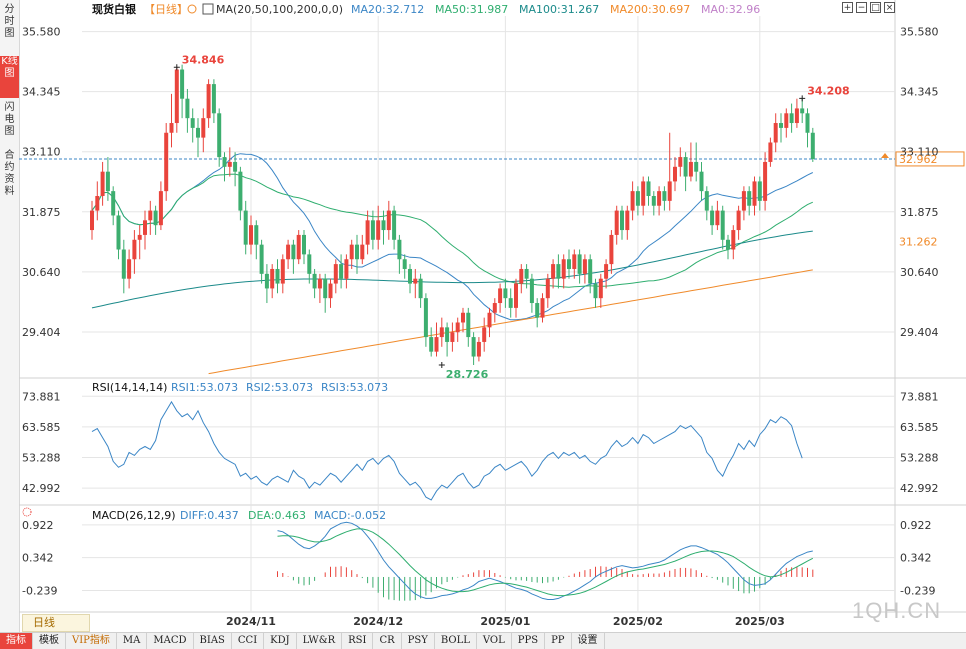 The image size is (966, 649). What do you see at coordinates (41, 427) in the screenshot?
I see `rsi-tick-left: 63.585` at bounding box center [41, 427].